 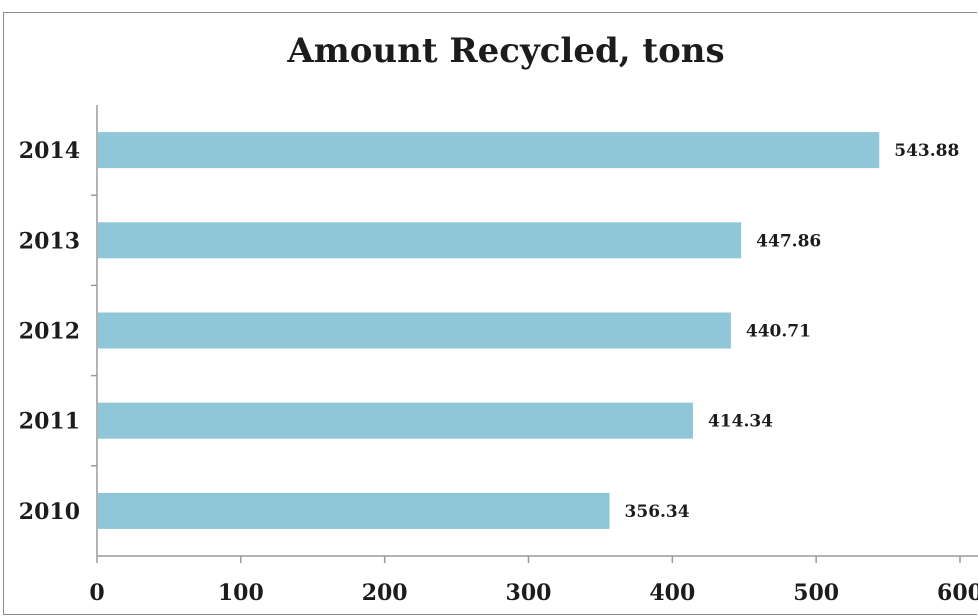 What do you see at coordinates (241, 593) in the screenshot?
I see `x-tick-label: 100` at bounding box center [241, 593].